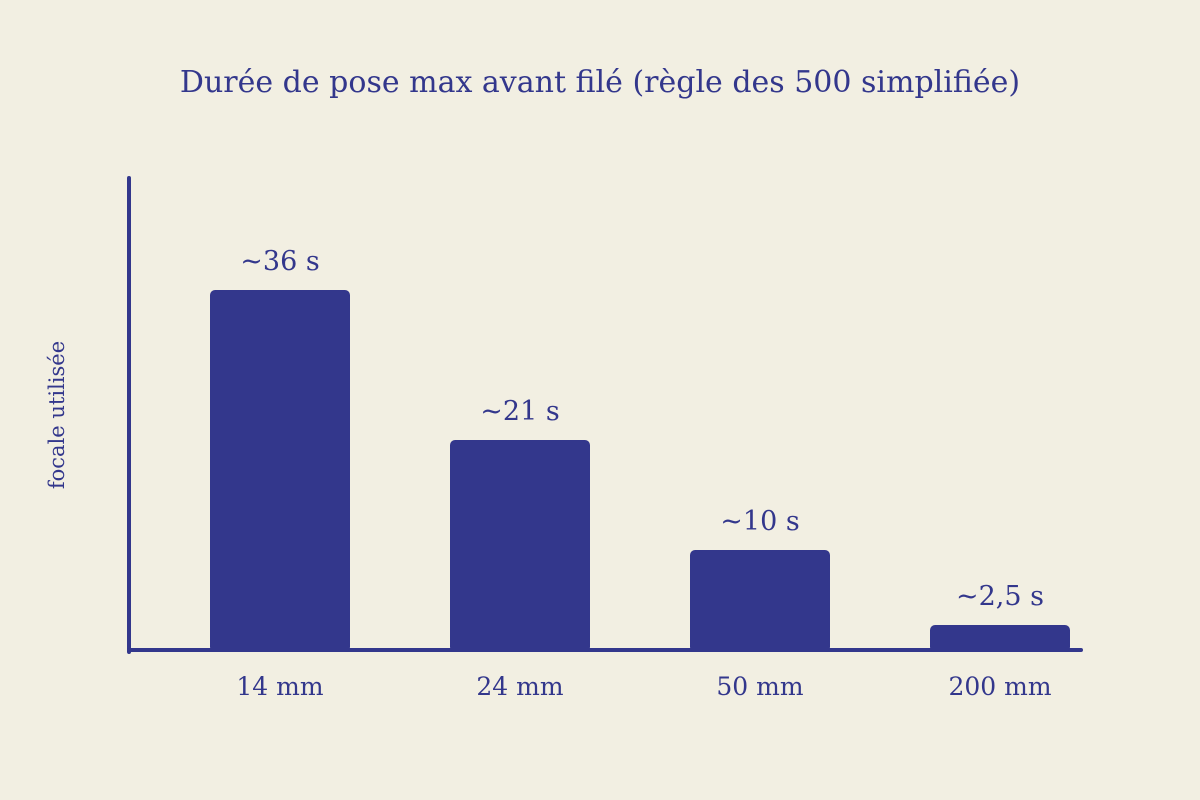  Describe the element at coordinates (57, 415) in the screenshot. I see `y-axis-title: focale utilisée` at that location.